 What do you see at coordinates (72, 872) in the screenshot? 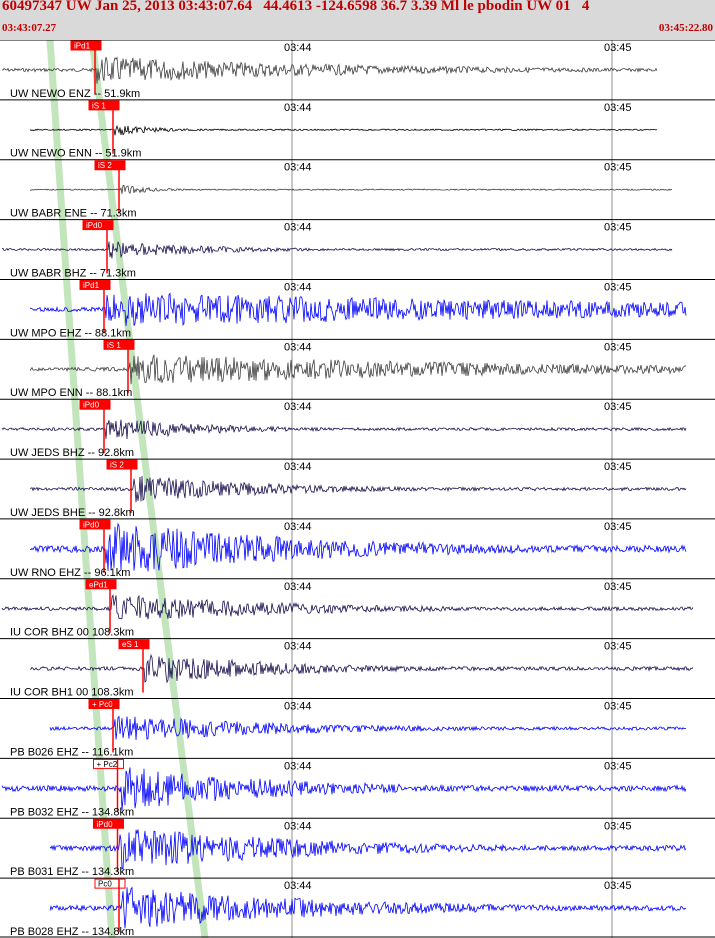
I see `station-label: PB B031 EHZ -- 134.3km` at bounding box center [72, 872].